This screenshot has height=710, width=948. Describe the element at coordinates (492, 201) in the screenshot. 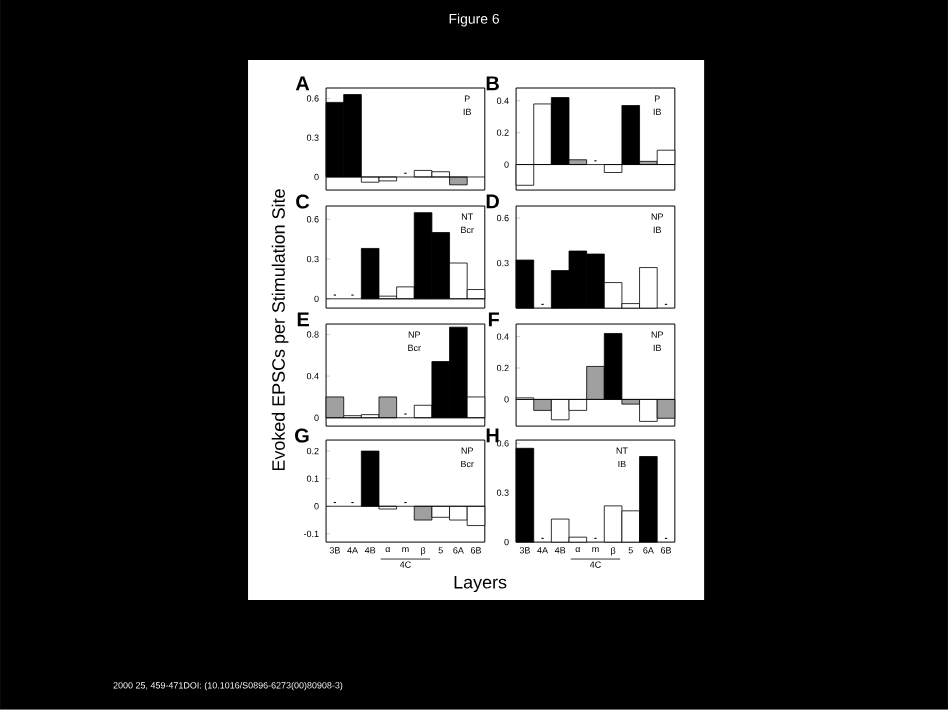

I see `chart-title: D` at that location.